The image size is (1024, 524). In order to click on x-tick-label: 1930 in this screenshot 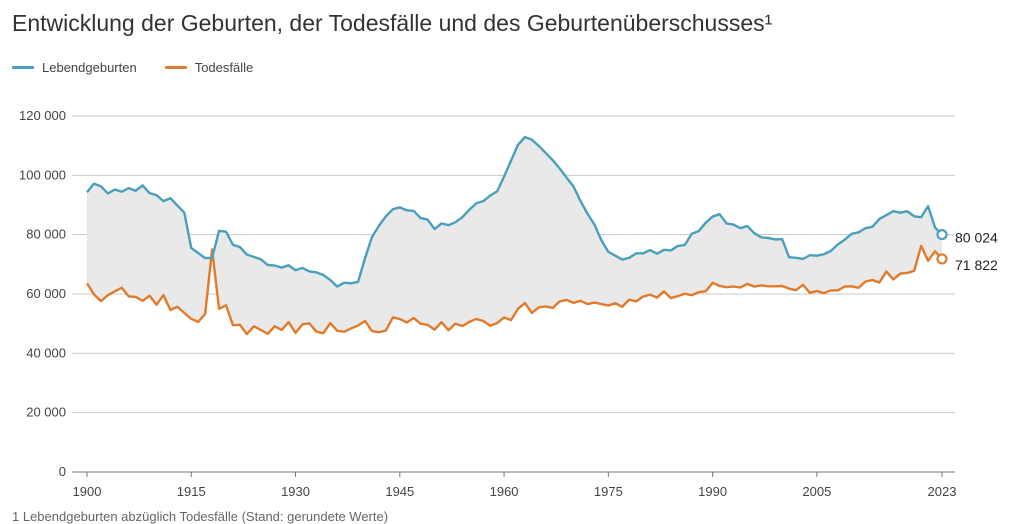, I will do `click(295, 491)`.